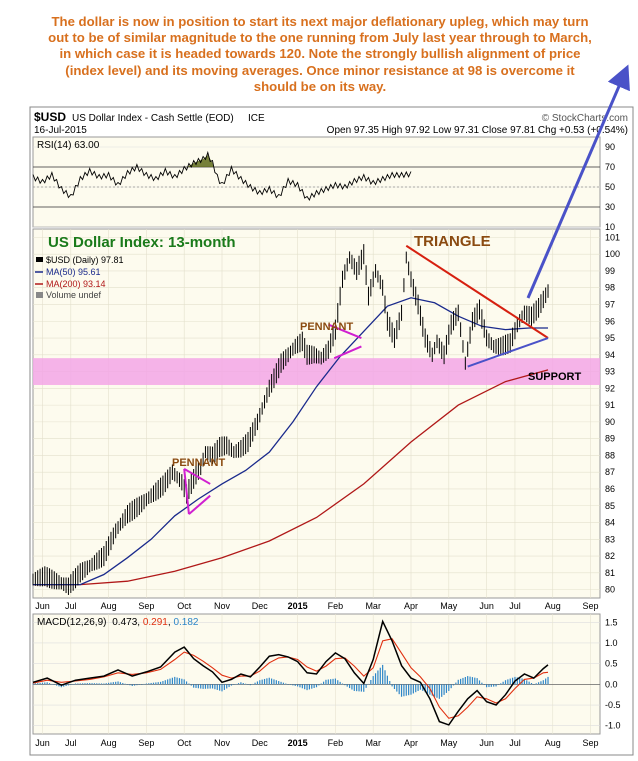 The image size is (638, 761). Describe the element at coordinates (611, 664) in the screenshot. I see `macd-tick-label: 0.5` at that location.